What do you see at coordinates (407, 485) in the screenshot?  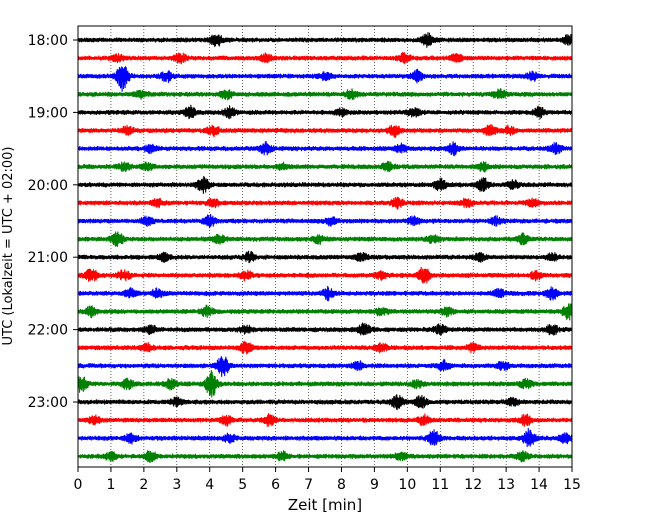 I see `x-tick-label: 10` at bounding box center [407, 485].